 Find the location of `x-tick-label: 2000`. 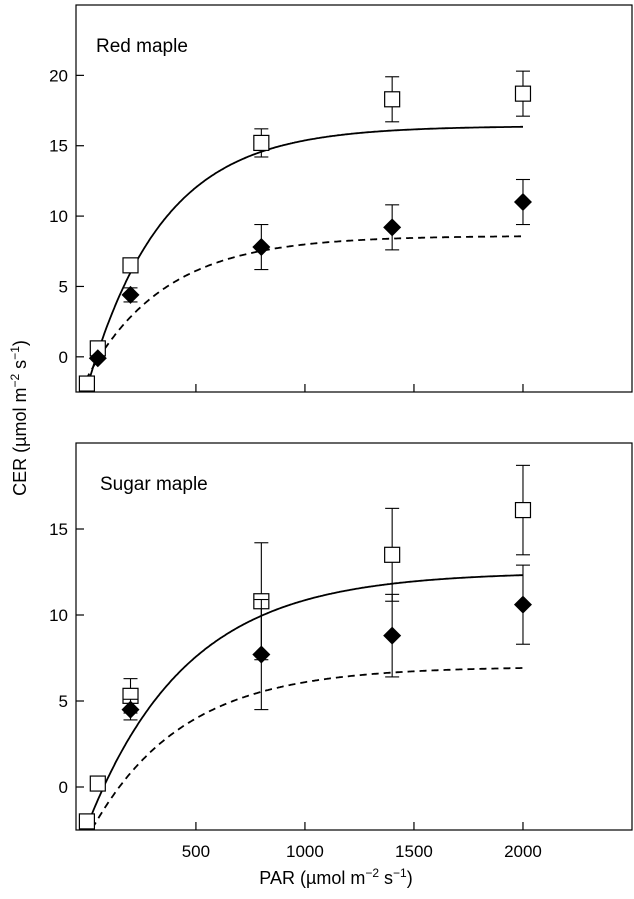

x-tick-label: 2000 is located at coordinates (523, 851).